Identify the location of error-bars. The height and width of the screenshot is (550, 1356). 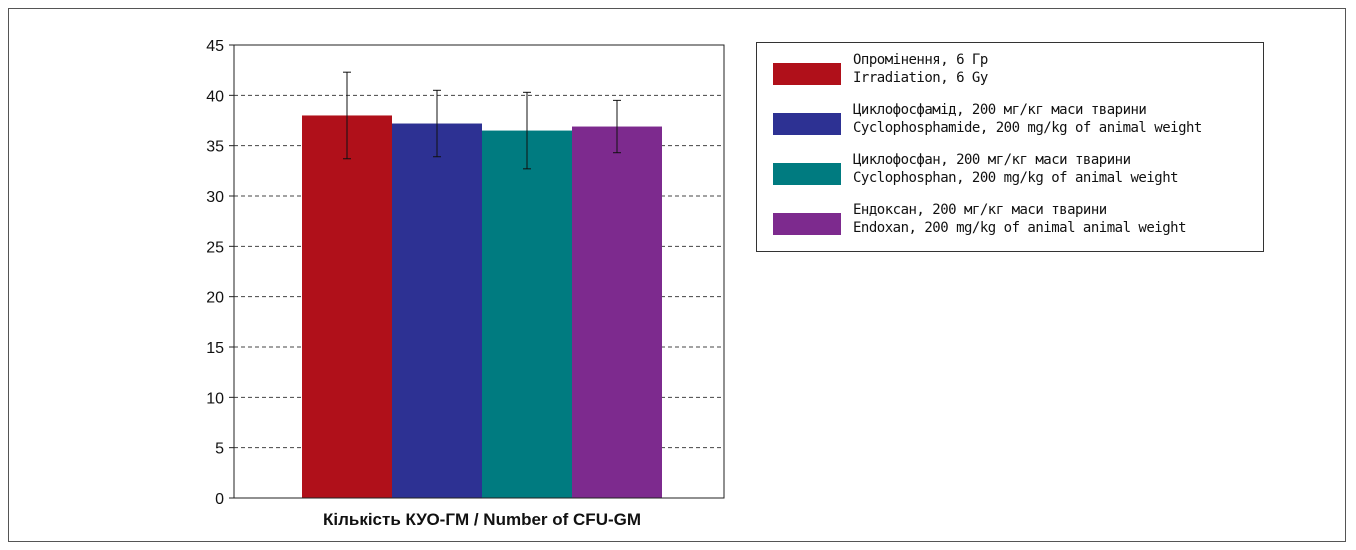
(482, 120).